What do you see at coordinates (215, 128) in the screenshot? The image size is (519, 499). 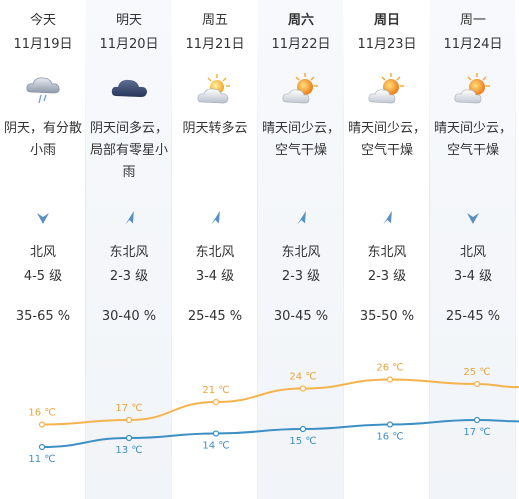 I see `weather-description: 阴天转多云` at bounding box center [215, 128].